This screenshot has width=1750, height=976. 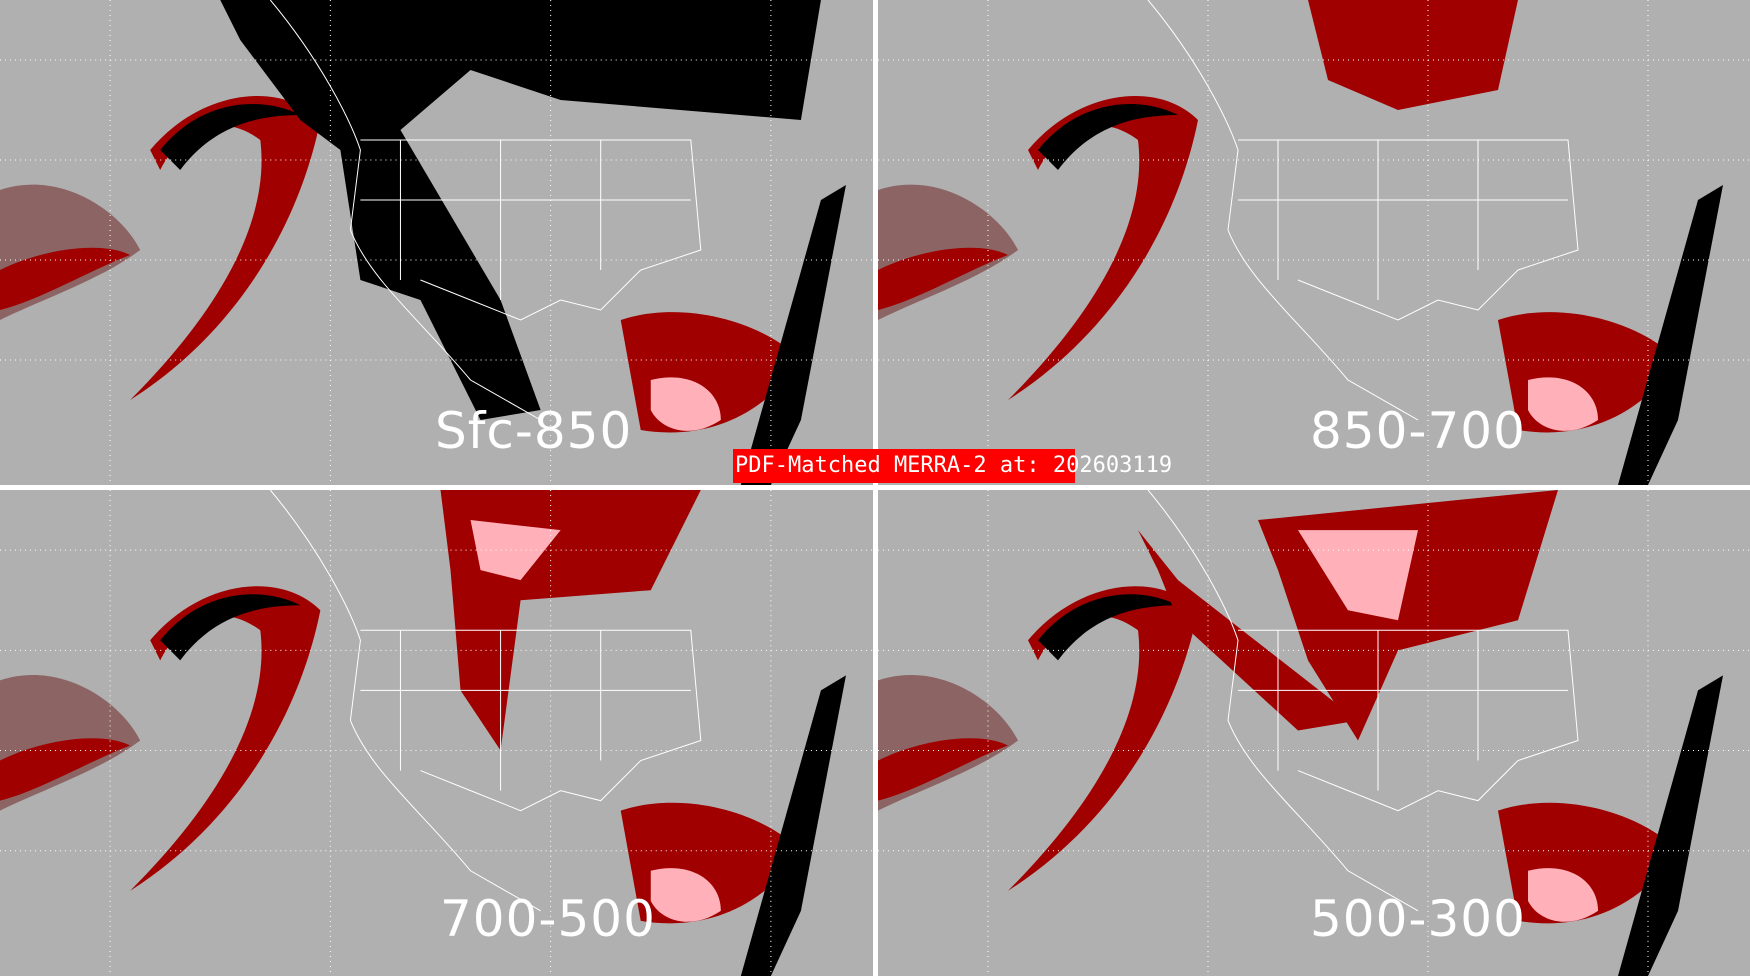 I want to click on panel-label-850-700: 850-700, so click(x=1418, y=431).